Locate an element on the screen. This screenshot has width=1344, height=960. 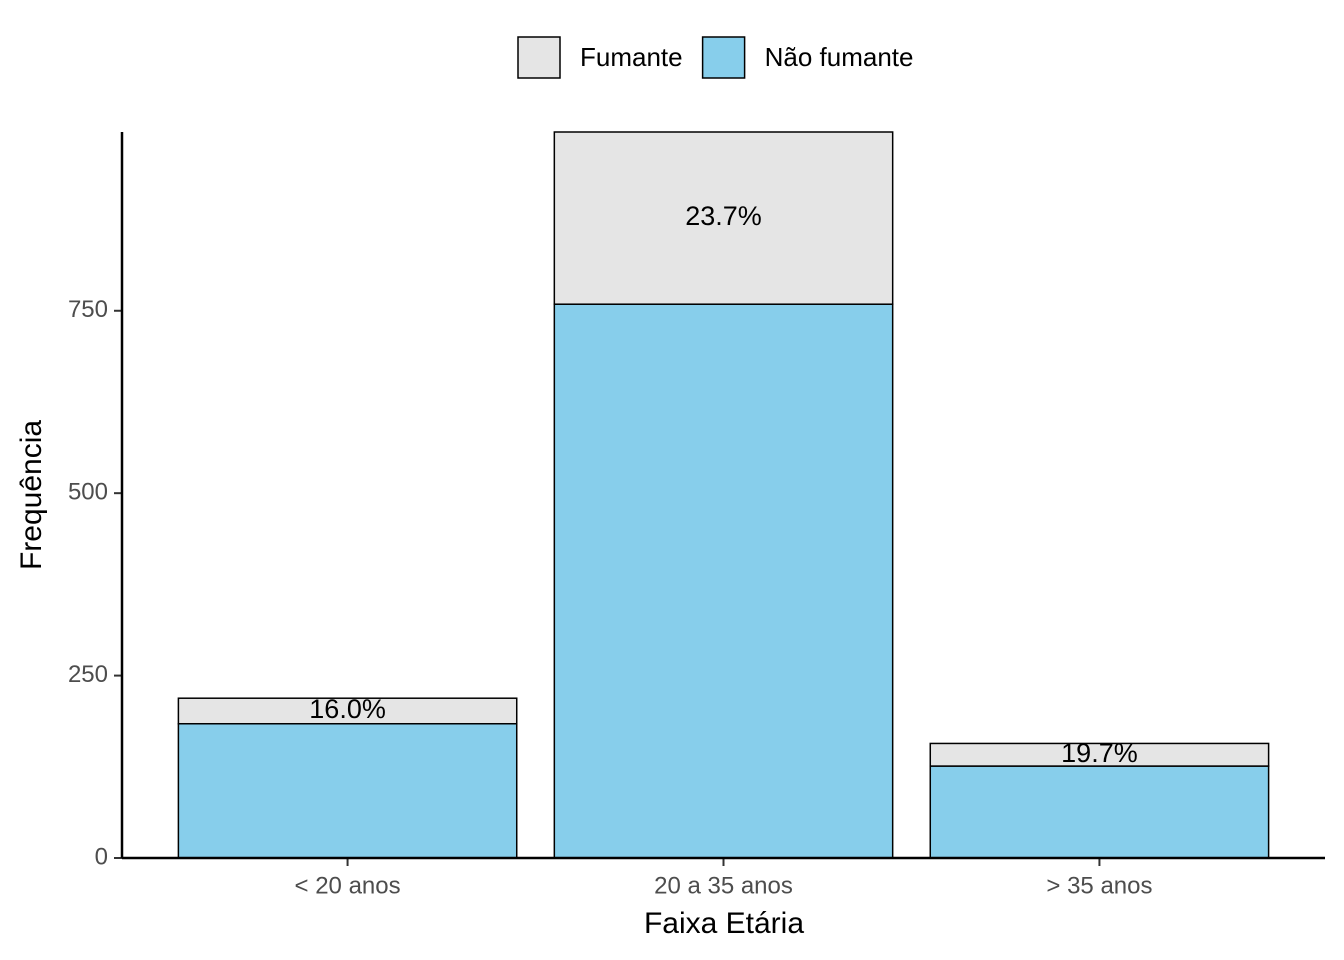
x-tick-label: < 20 anos is located at coordinates (348, 885).